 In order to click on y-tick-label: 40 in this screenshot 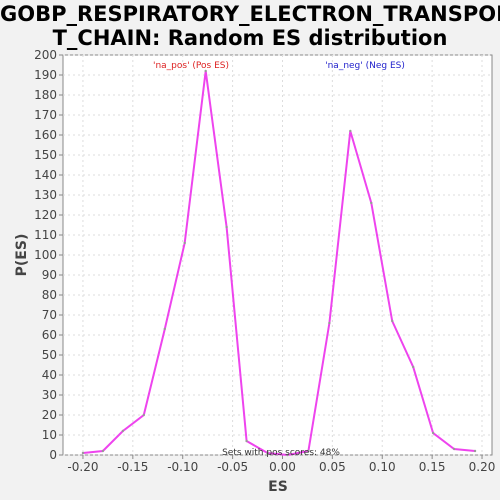, I will do `click(49, 375)`.